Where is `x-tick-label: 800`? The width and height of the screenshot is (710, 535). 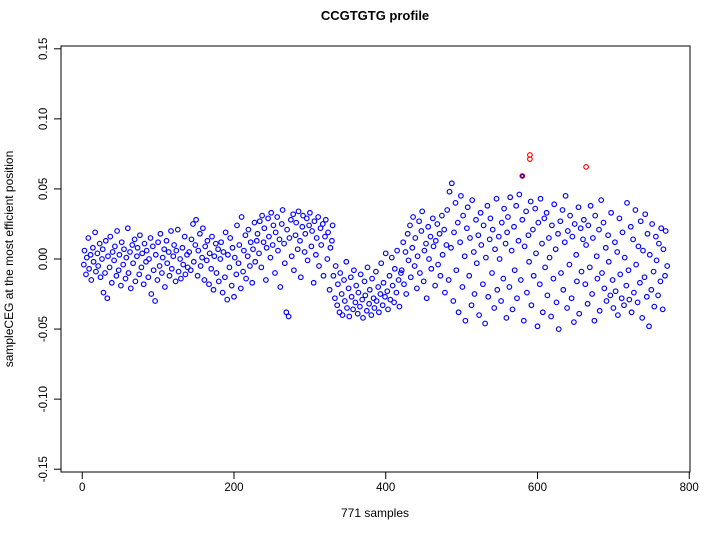 x-tick-label: 800 is located at coordinates (689, 488).